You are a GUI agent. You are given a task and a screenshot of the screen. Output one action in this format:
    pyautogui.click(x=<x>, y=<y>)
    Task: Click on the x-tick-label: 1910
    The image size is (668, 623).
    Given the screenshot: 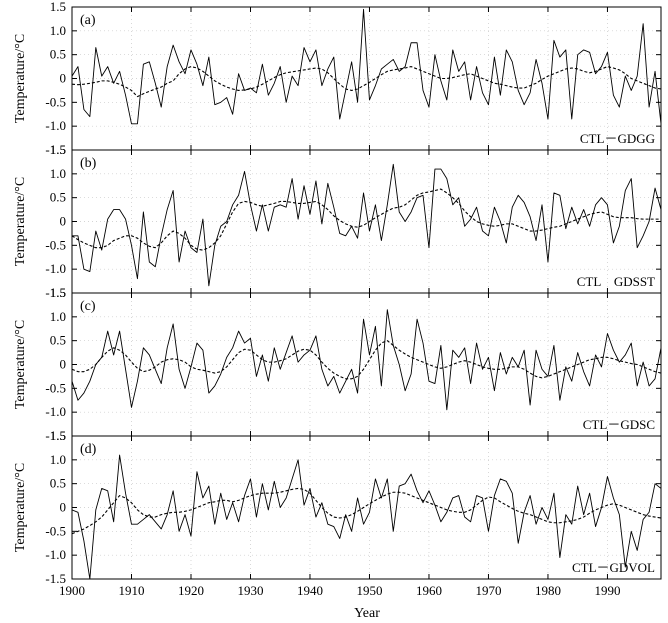 What is the action you would take?
    pyautogui.click(x=131, y=590)
    